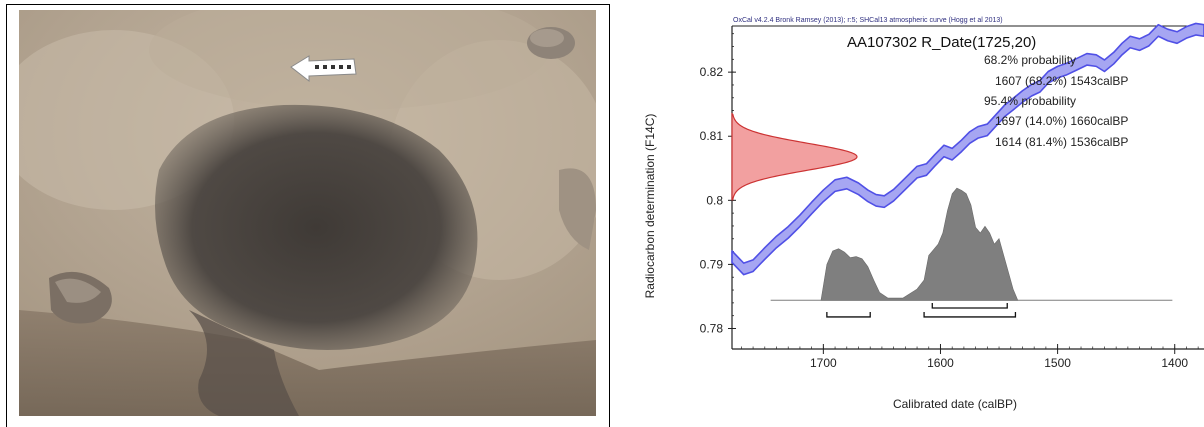 Image resolution: width=1204 pixels, height=427 pixels. Describe the element at coordinates (712, 328) in the screenshot. I see `y-tick-label: 0.78` at that location.